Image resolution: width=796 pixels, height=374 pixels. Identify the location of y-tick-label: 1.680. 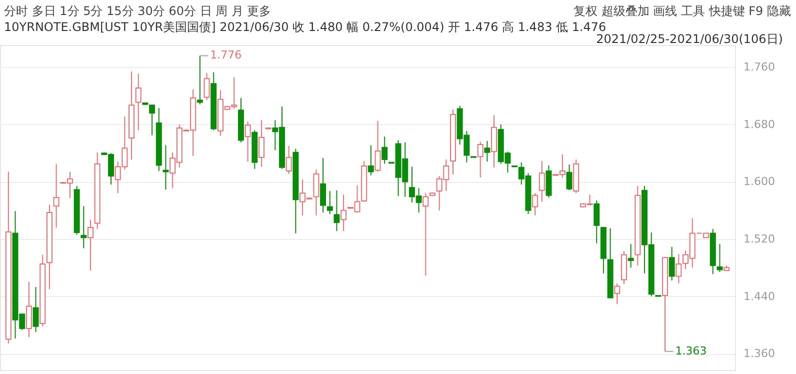
(759, 124).